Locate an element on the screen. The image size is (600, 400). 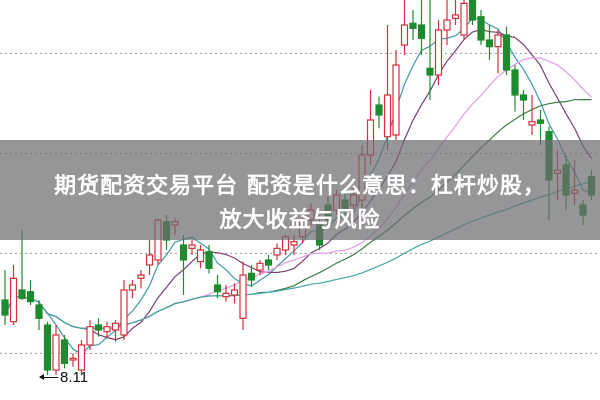
title-line-1: 期货配资交易平台 配资是什么意思：杠杆炒股， is located at coordinates (300, 186).